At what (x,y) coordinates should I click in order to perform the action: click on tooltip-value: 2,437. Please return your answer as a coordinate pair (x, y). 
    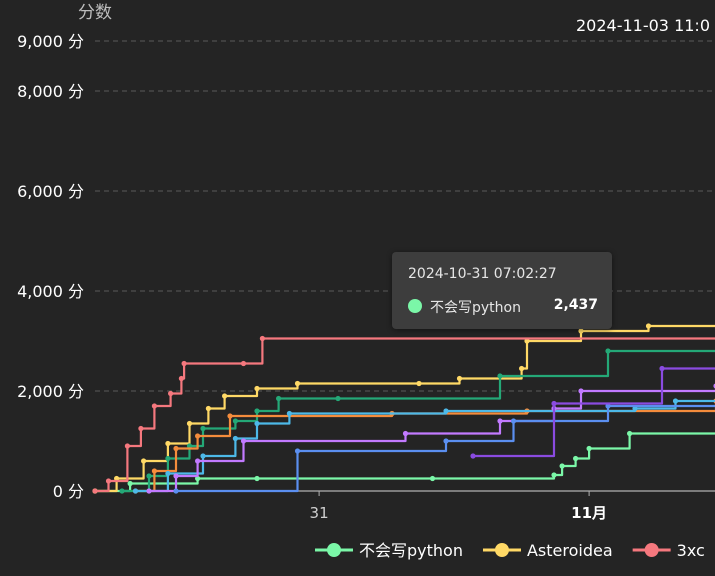
    Looking at the image, I should click on (575, 305).